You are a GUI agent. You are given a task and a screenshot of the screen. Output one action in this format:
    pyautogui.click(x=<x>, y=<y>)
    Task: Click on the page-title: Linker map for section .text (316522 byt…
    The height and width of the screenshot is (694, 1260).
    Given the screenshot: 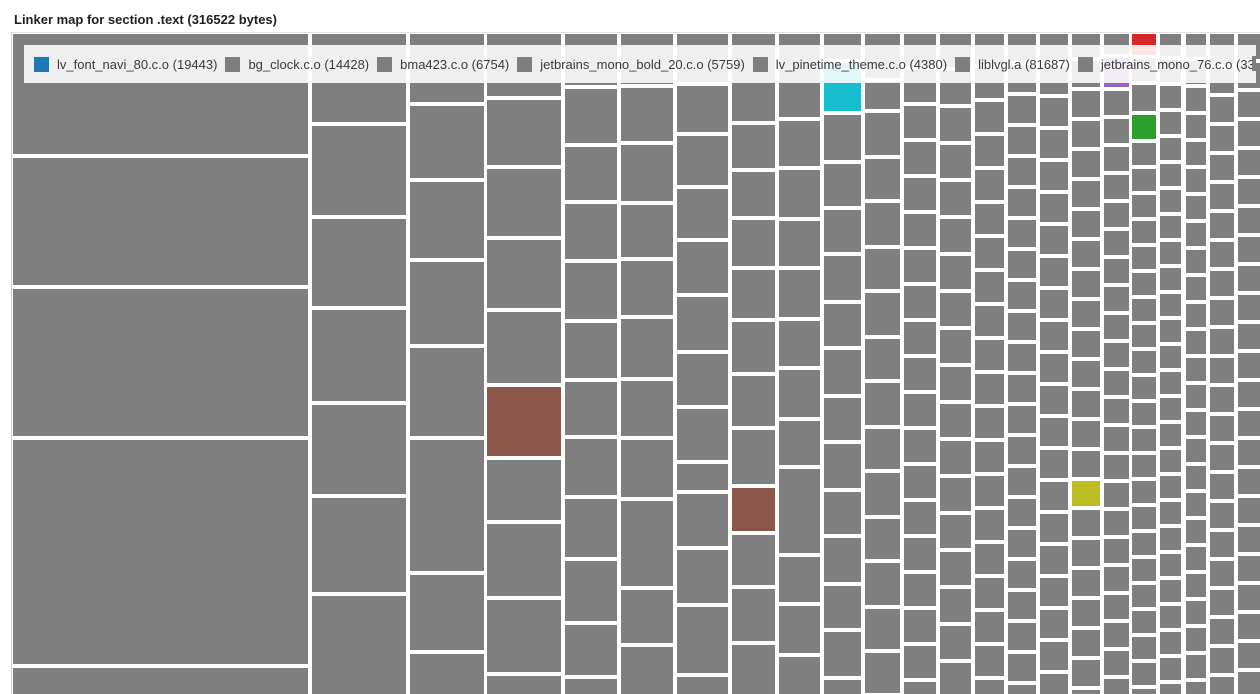 What is the action you would take?
    pyautogui.click(x=145, y=19)
    